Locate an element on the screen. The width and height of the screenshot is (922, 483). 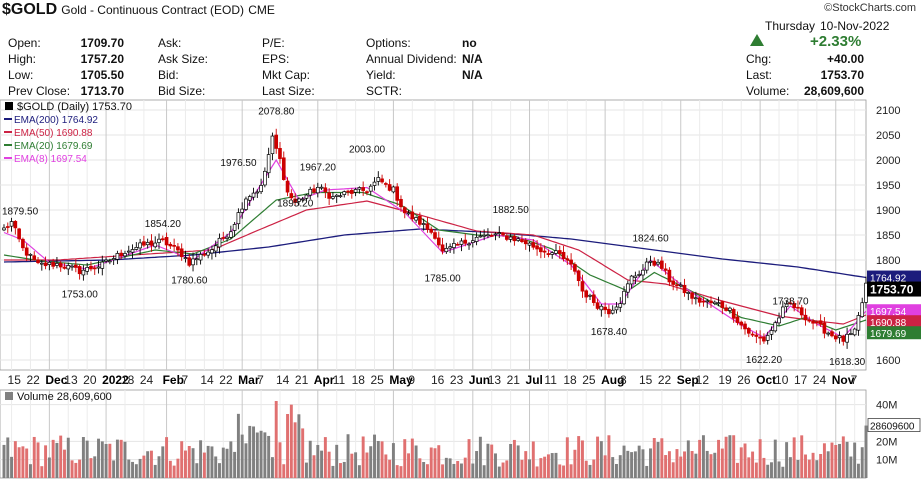
x-tick-label: Jun is located at coordinates (479, 380).